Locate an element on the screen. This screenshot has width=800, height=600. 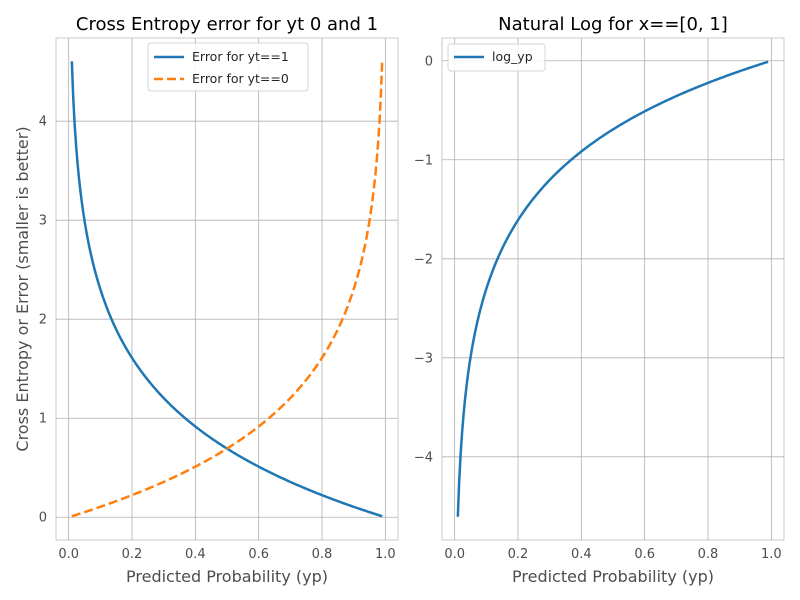
left-x-tick-label: 1.0 is located at coordinates (385, 554).